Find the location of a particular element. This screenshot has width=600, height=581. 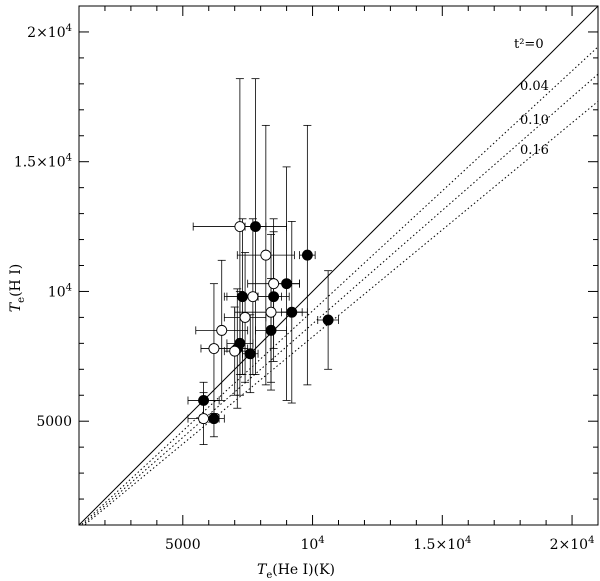

y-tick-label: 2×10⁴ is located at coordinates (49, 32).